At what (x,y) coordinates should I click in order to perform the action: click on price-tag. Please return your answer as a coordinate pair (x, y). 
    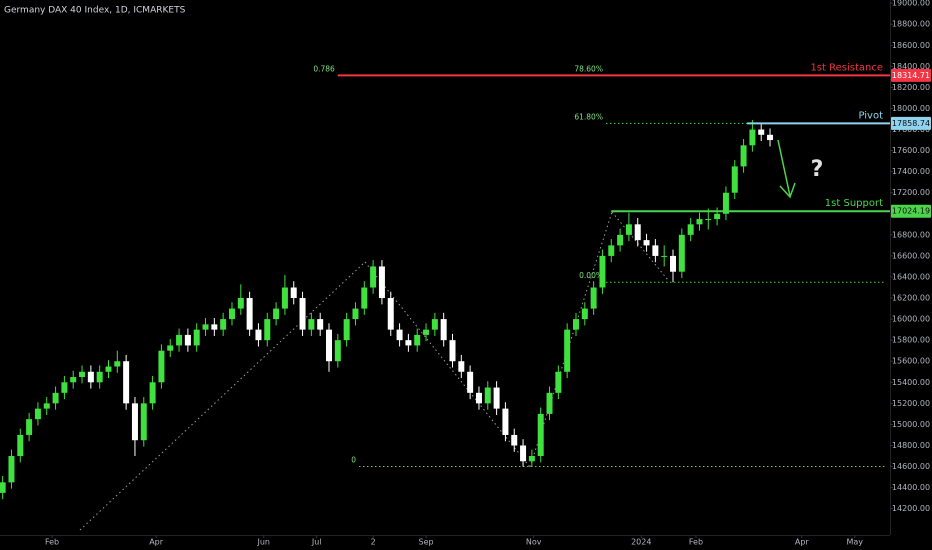
    Looking at the image, I should click on (911, 211).